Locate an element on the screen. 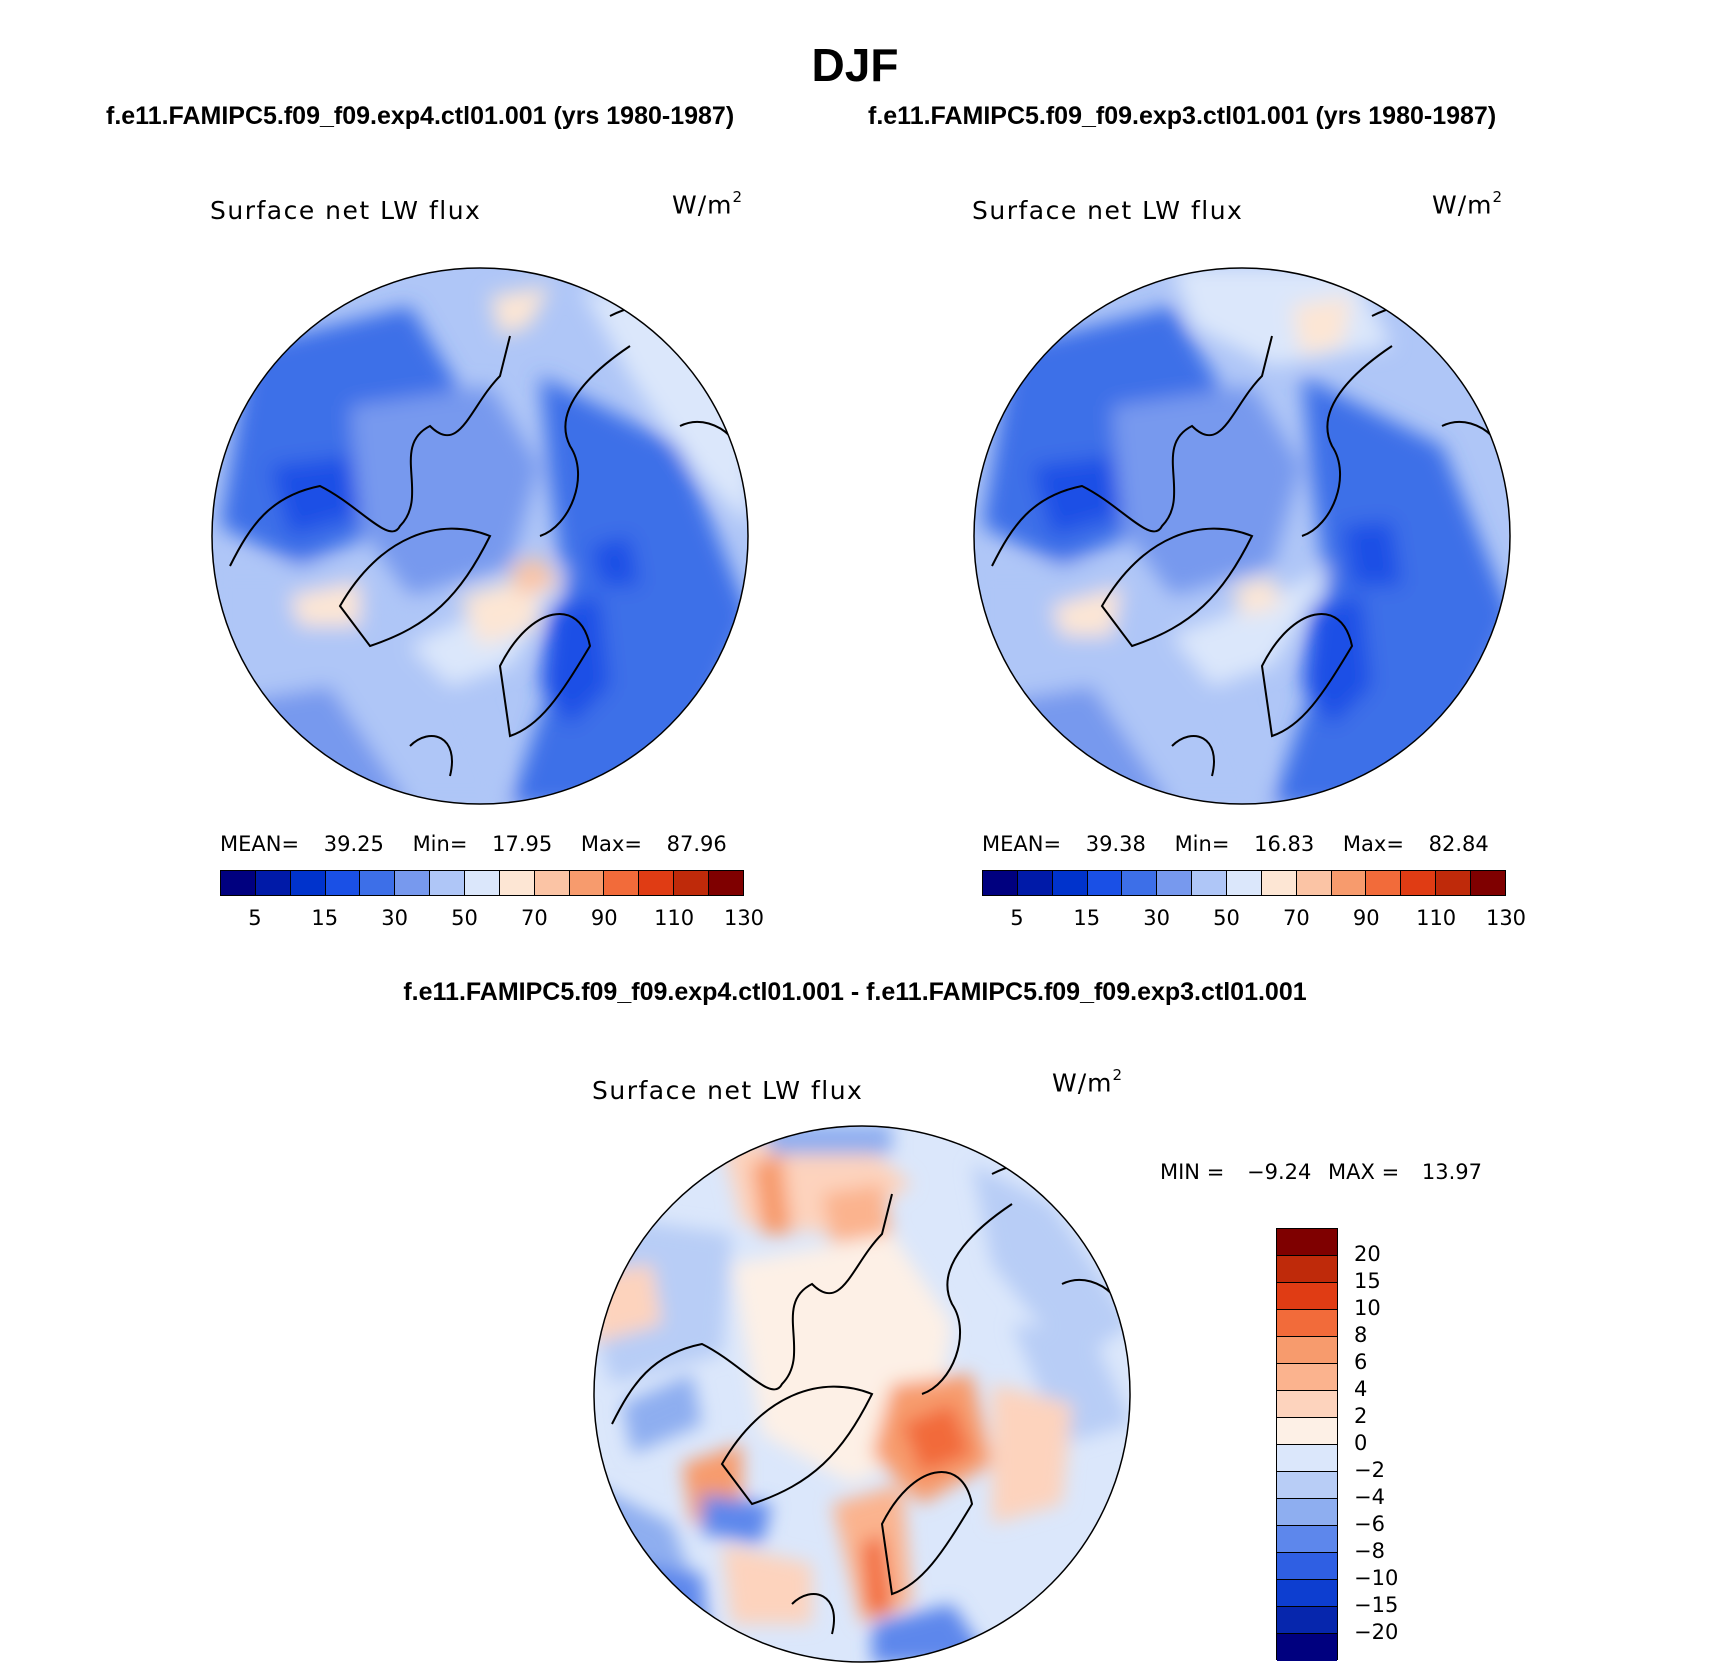 The height and width of the screenshot is (1664, 1710). right-colorbar-tick-label: 90 is located at coordinates (1366, 918).